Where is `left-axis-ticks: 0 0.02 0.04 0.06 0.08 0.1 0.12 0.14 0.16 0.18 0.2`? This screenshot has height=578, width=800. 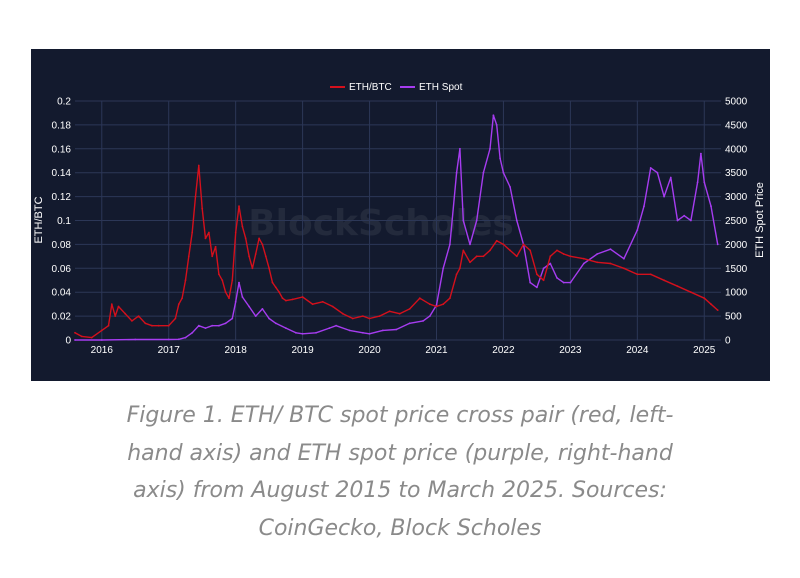
left-axis-ticks: 0 0.02 0.04 0.06 0.08 0.1 0.12 0.14 0.16 0.18 0.2 is located at coordinates (62, 222).